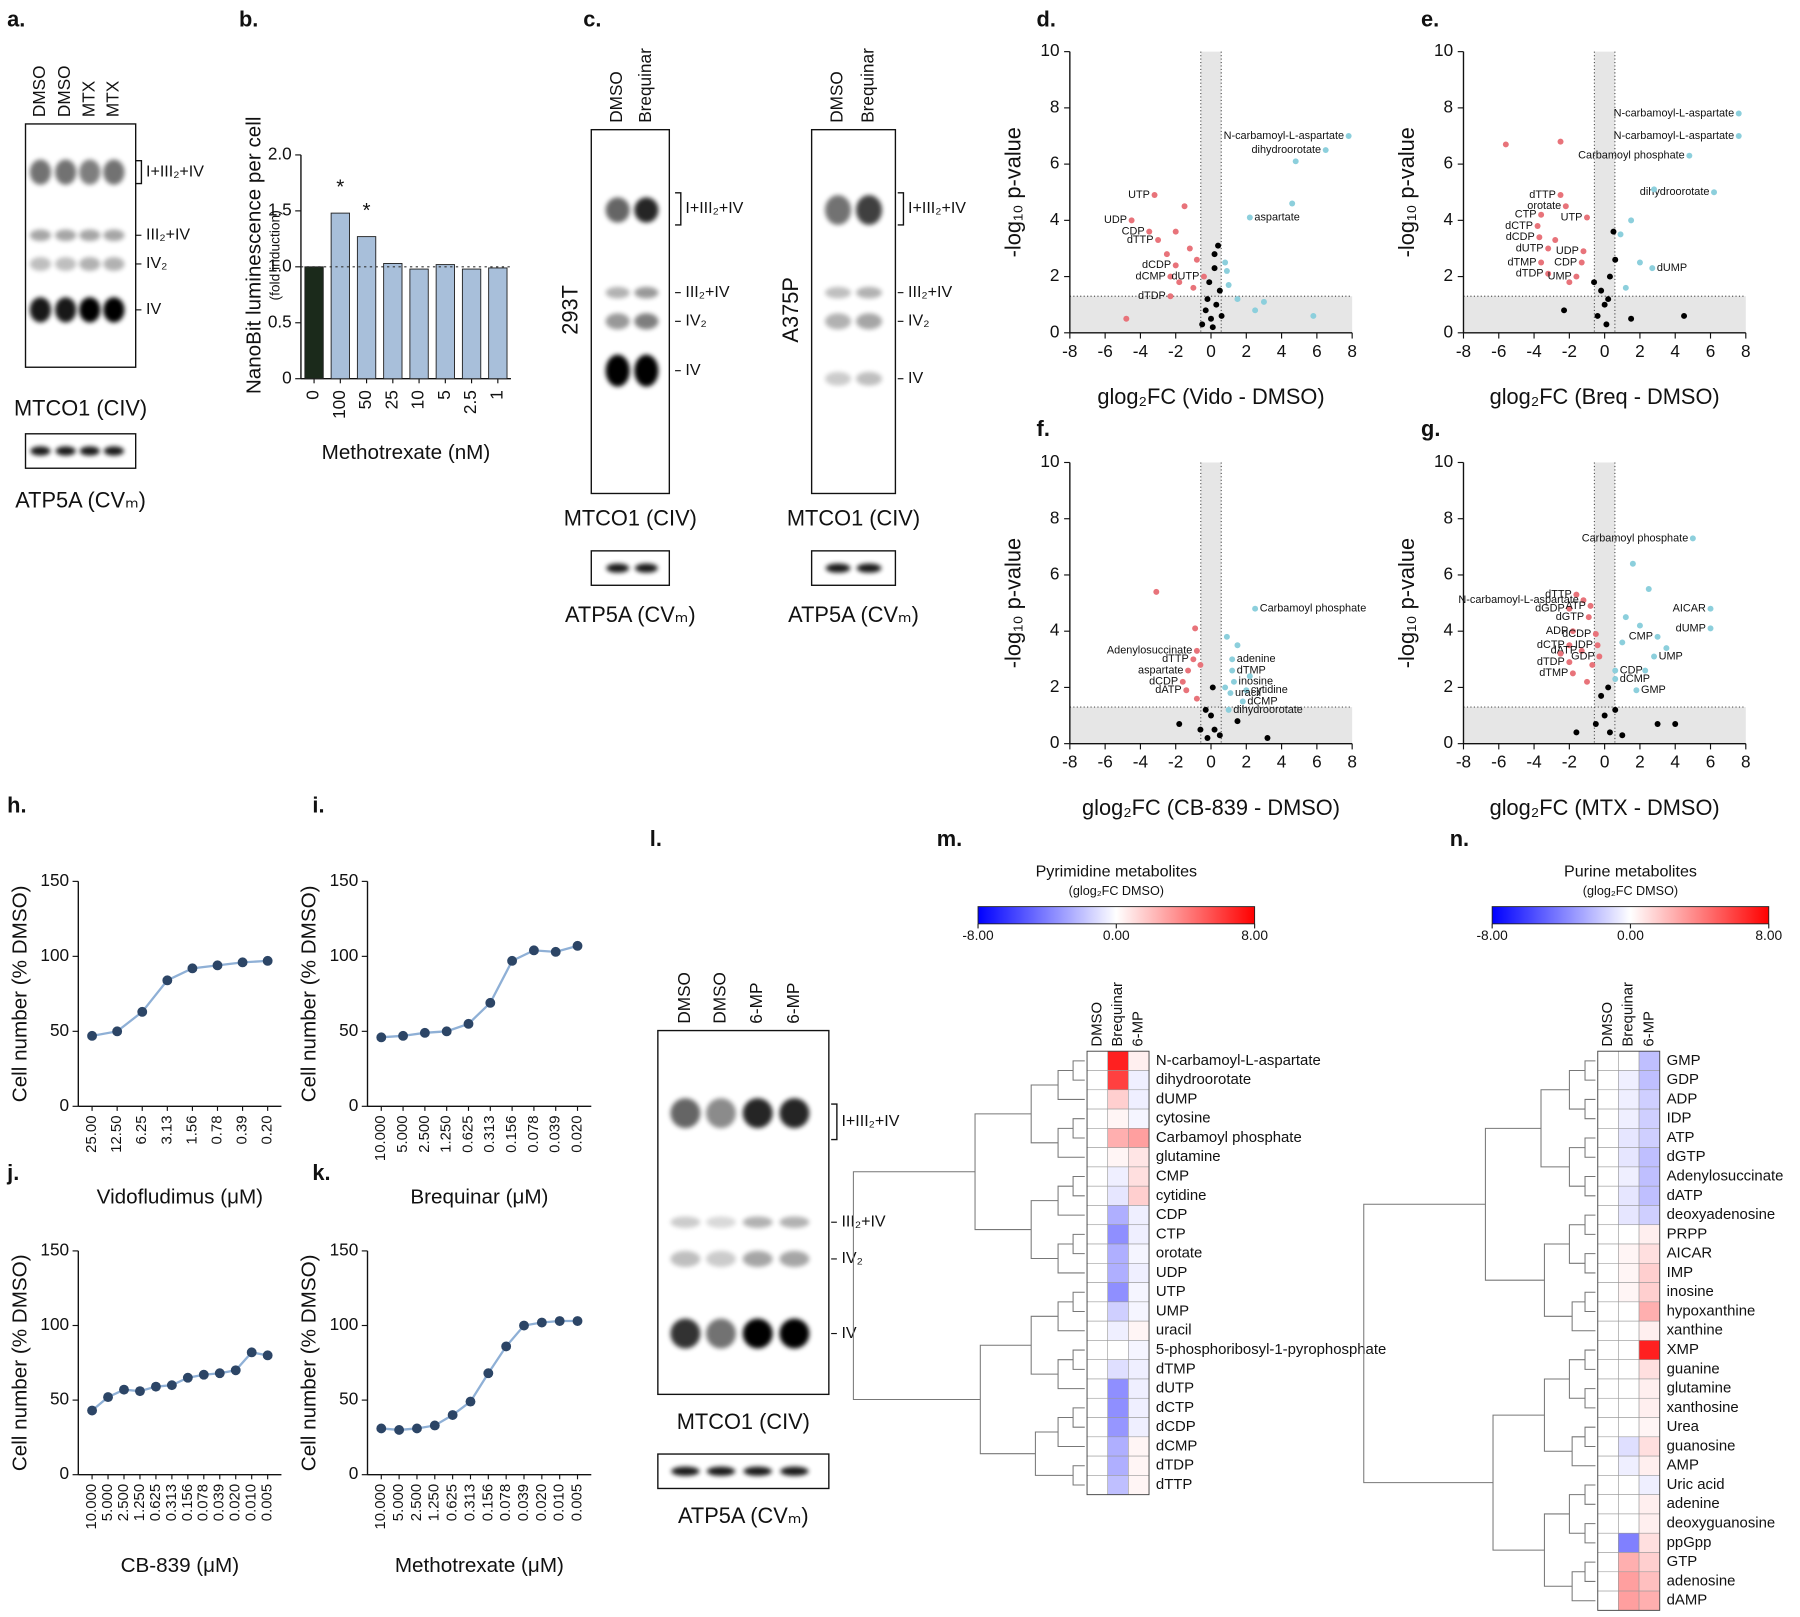  What do you see at coordinates (1186, 276) in the screenshot?
I see `point-label: dUTP` at bounding box center [1186, 276].